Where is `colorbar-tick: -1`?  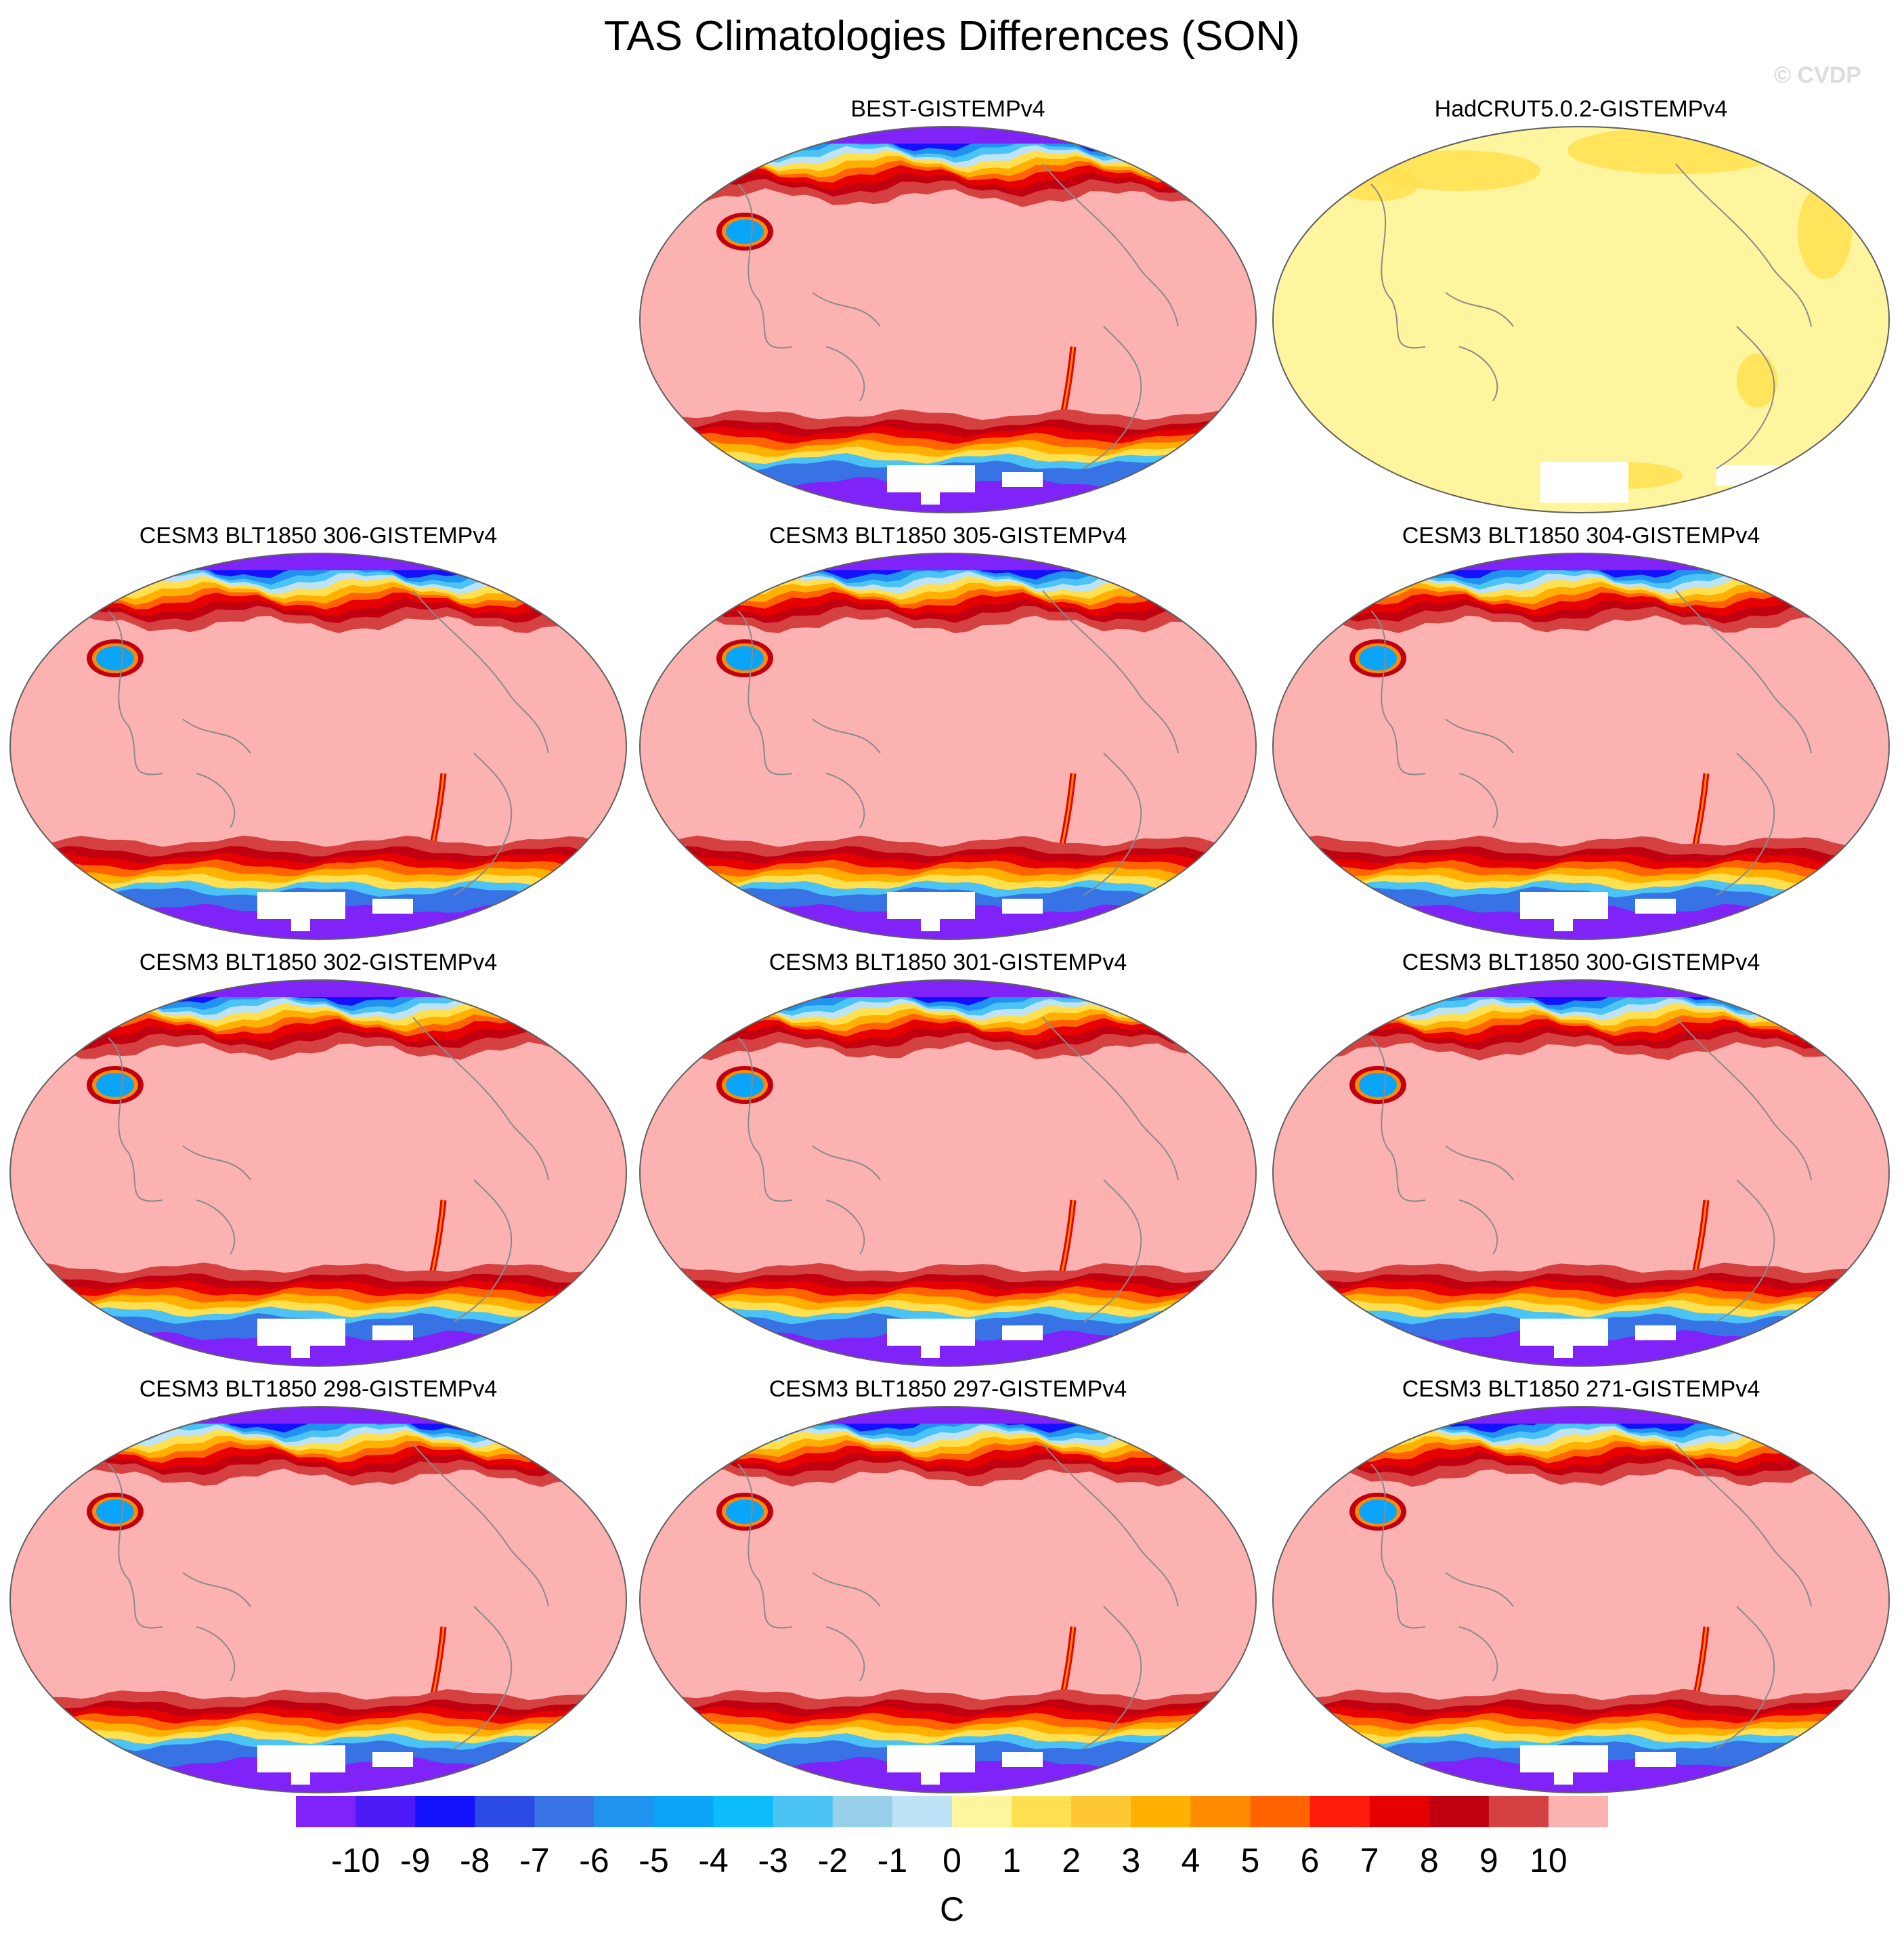
colorbar-tick: -1 is located at coordinates (893, 1860).